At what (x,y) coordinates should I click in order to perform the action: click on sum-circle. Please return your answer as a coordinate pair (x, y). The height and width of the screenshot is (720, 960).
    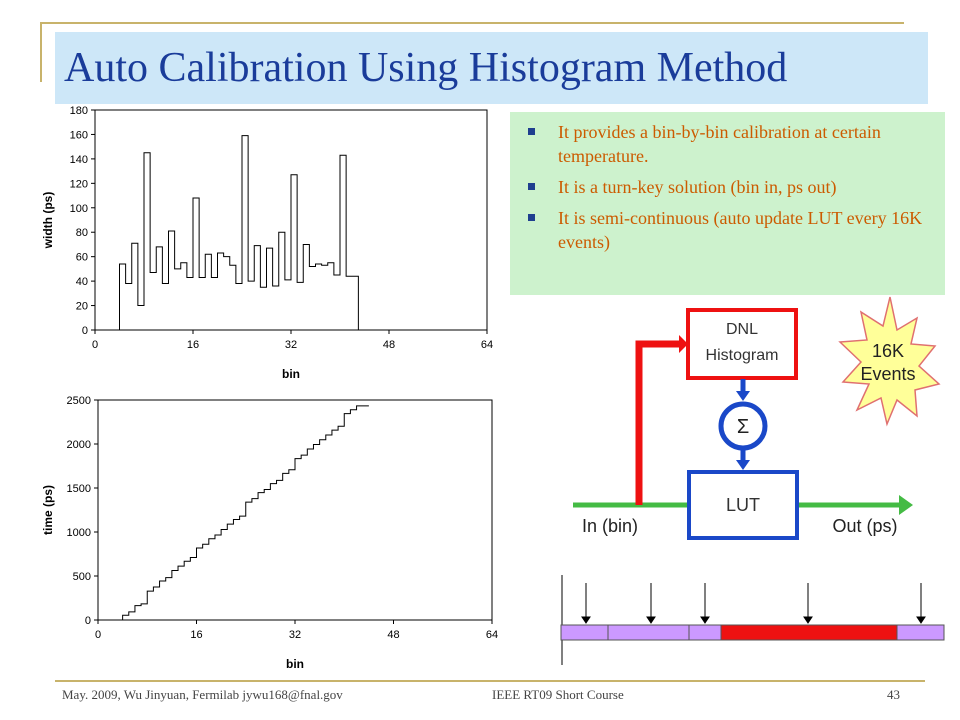
    Looking at the image, I should click on (743, 426).